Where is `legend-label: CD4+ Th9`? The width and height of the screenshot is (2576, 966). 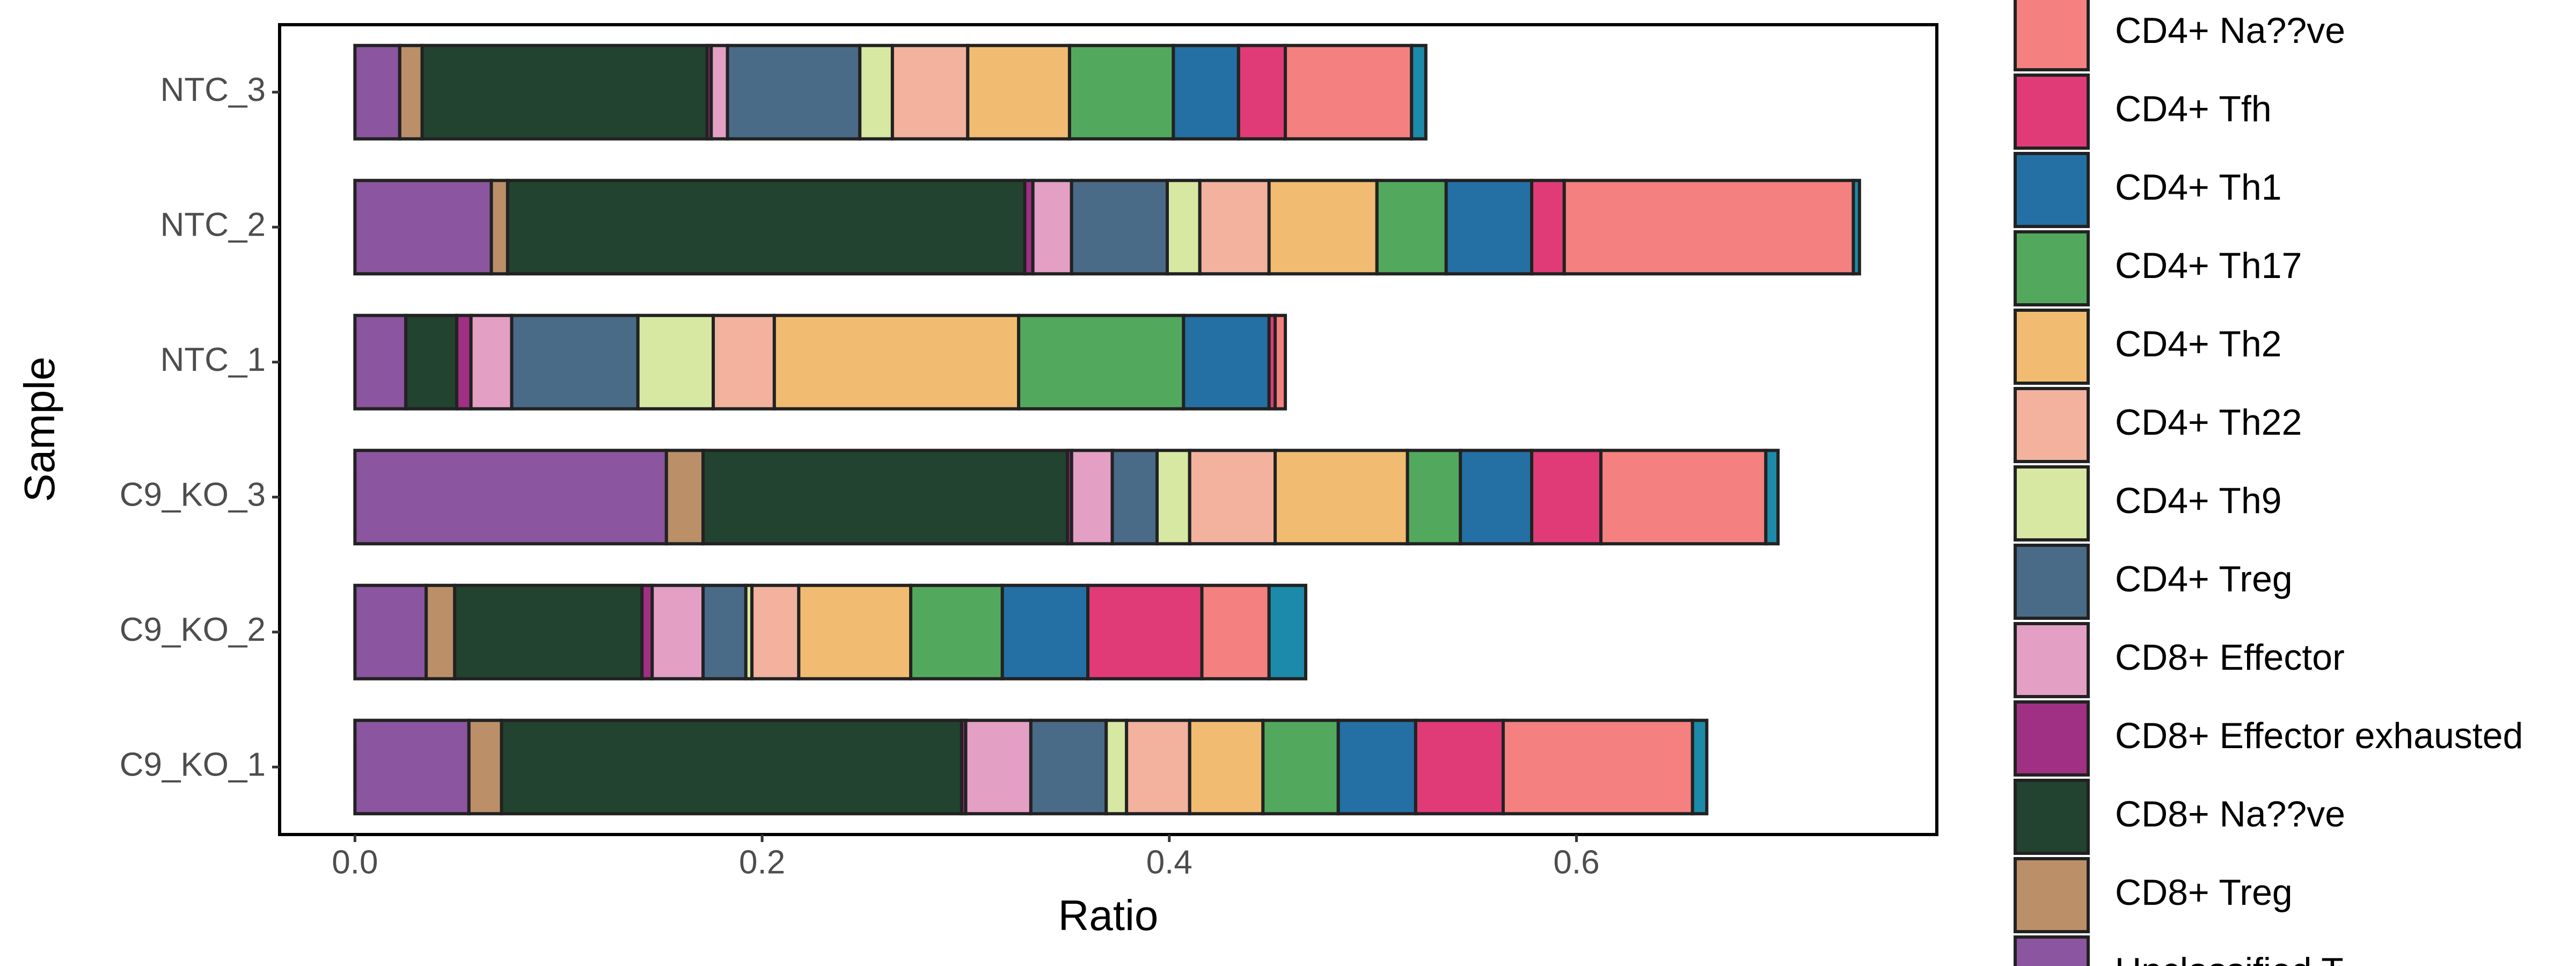 legend-label: CD4+ Th9 is located at coordinates (2198, 500).